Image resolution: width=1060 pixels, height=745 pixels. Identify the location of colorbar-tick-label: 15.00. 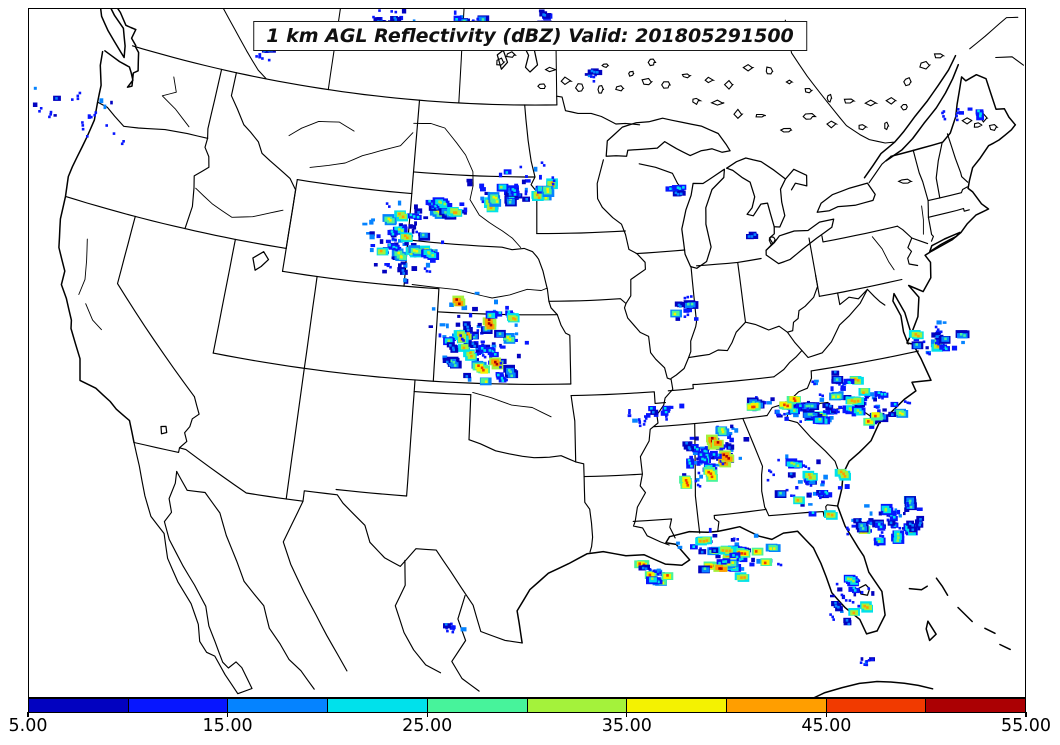
(227, 726).